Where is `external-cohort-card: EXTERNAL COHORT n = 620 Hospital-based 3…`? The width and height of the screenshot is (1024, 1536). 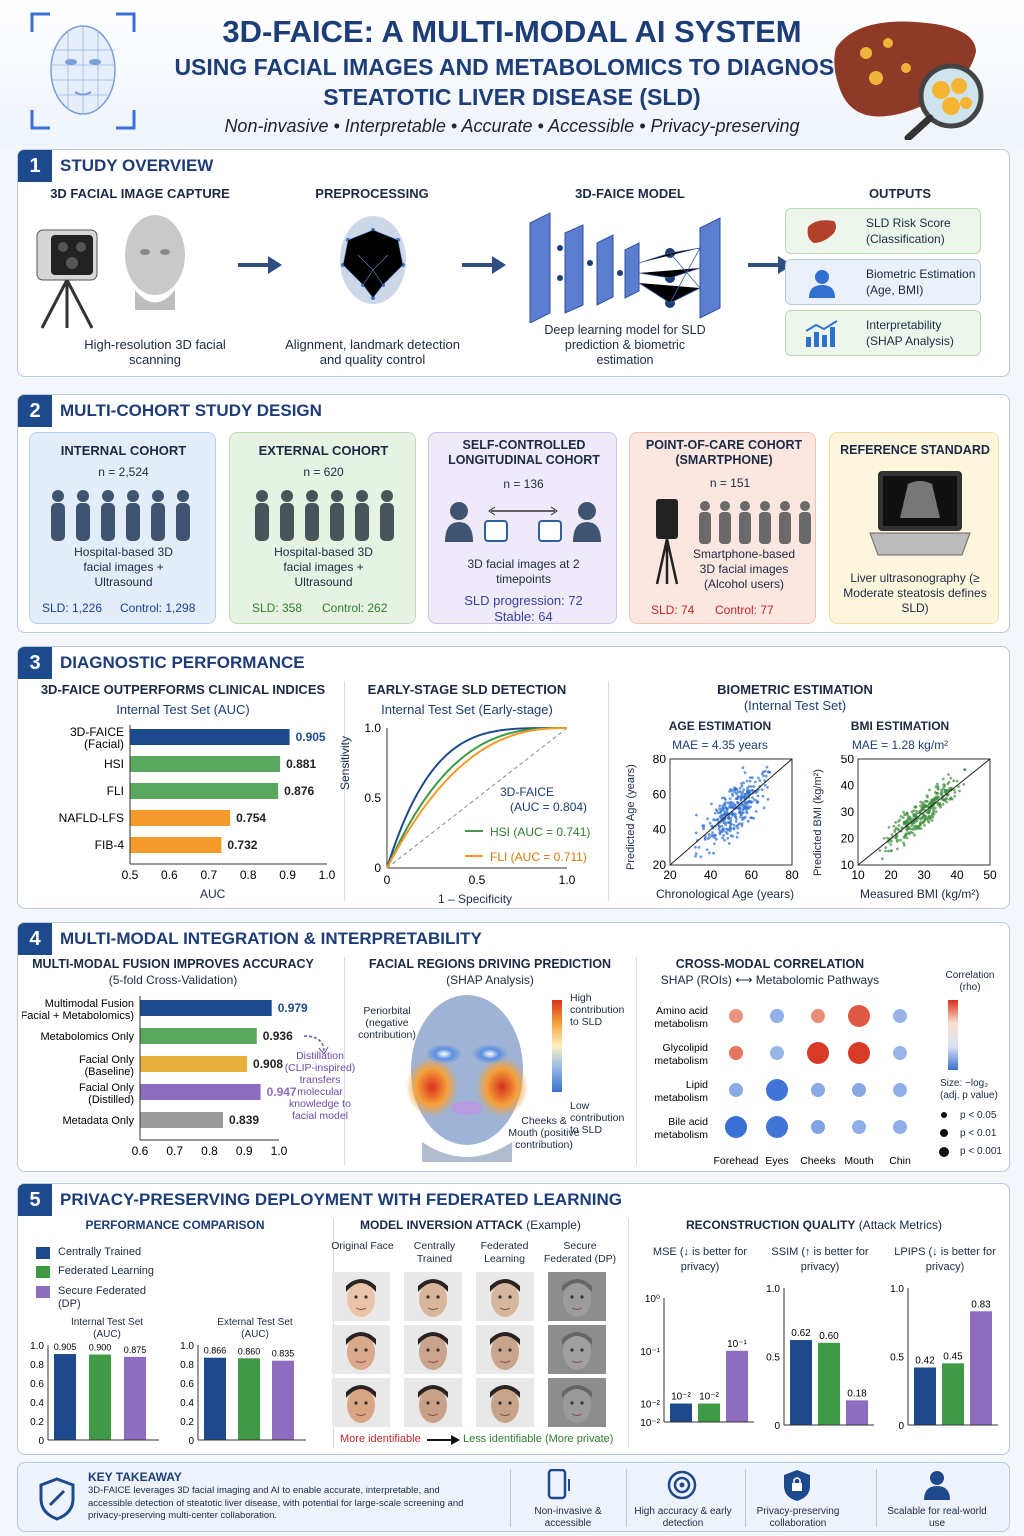
external-cohort-card: EXTERNAL COHORT n = 620 Hospital-based 3… is located at coordinates (322, 528).